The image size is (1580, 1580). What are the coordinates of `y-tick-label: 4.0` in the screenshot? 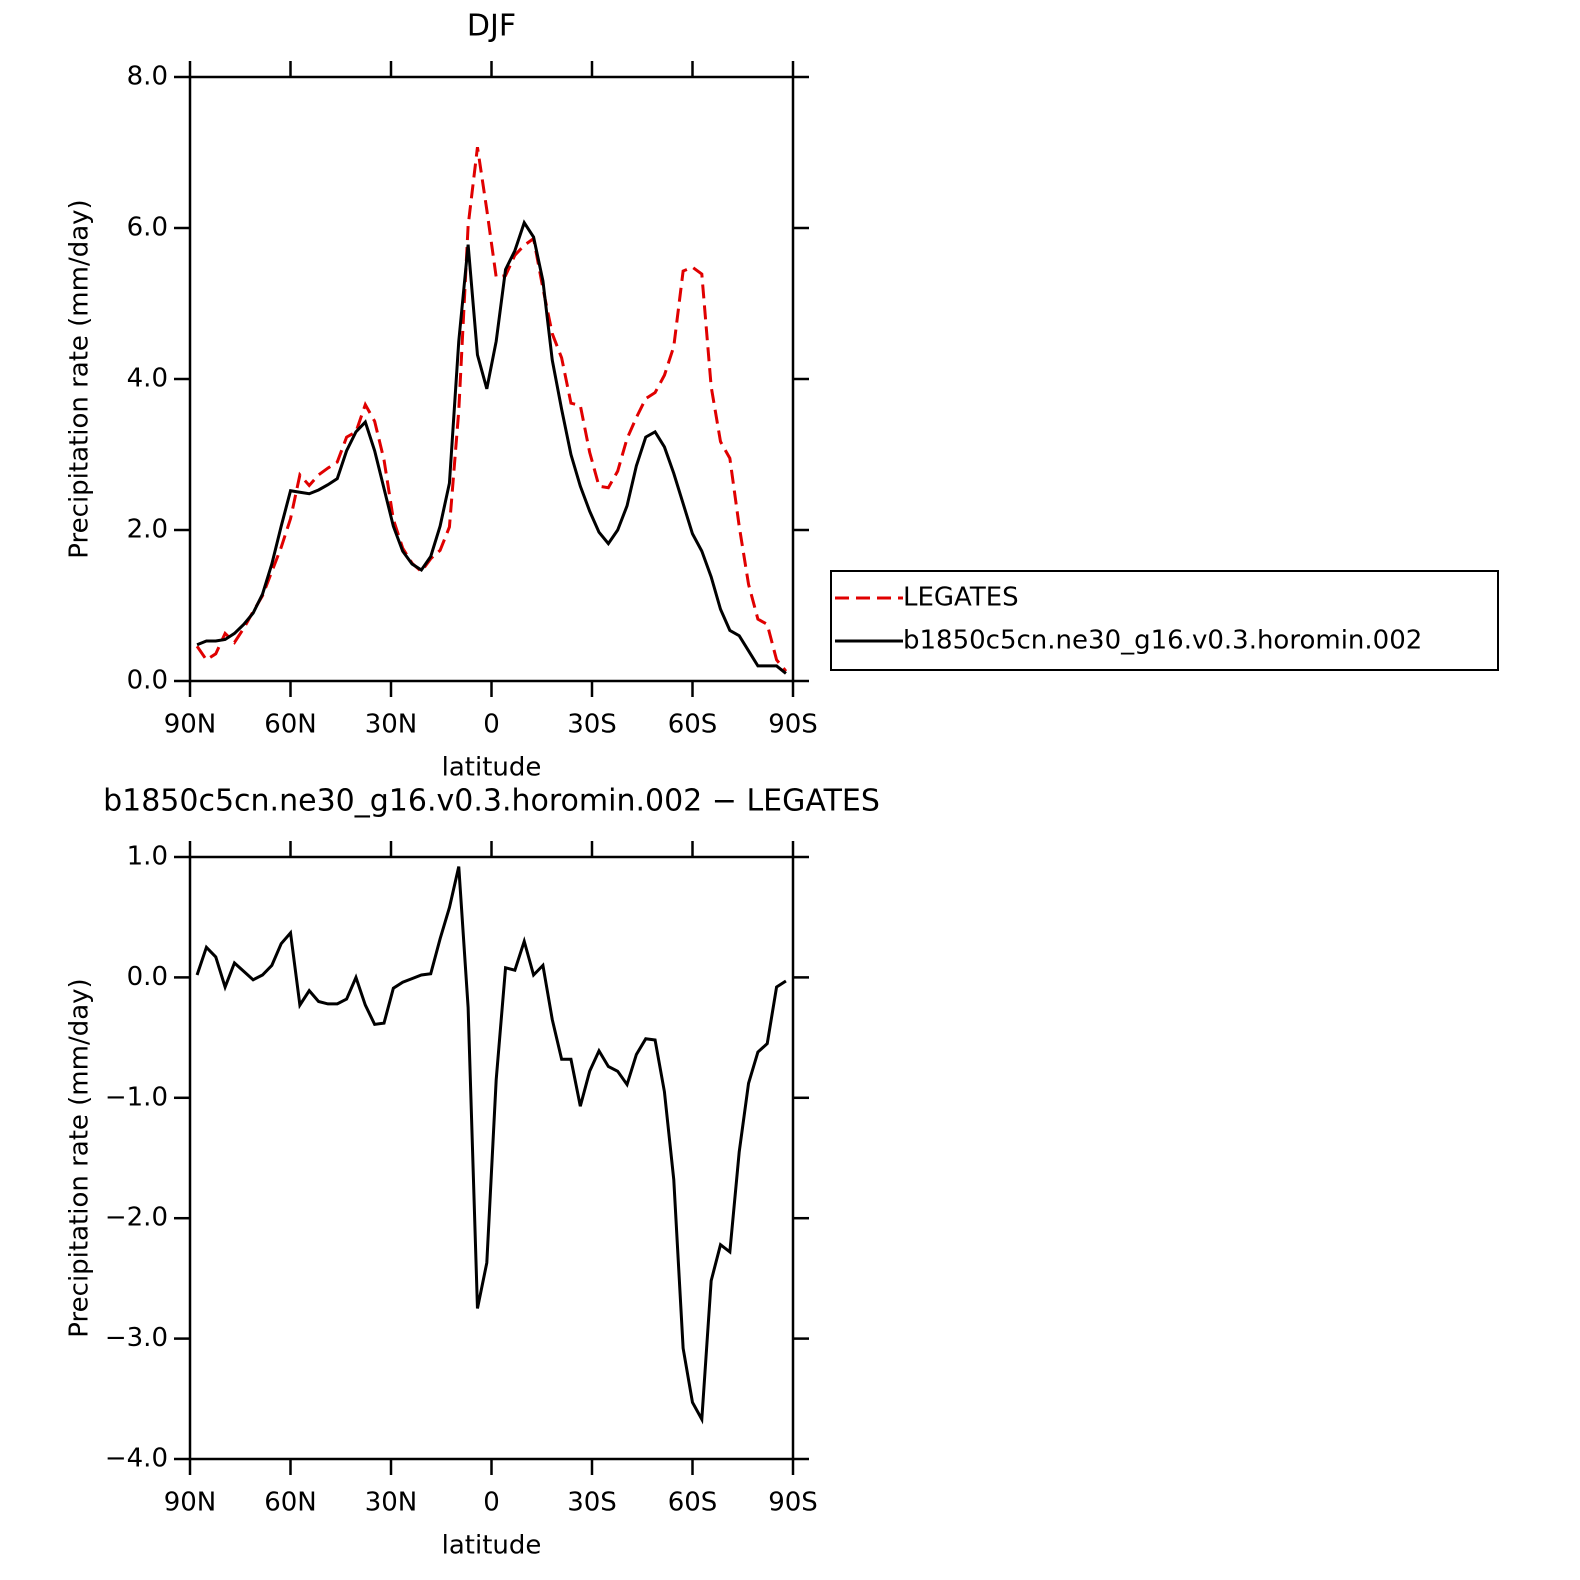 It's located at (147, 379).